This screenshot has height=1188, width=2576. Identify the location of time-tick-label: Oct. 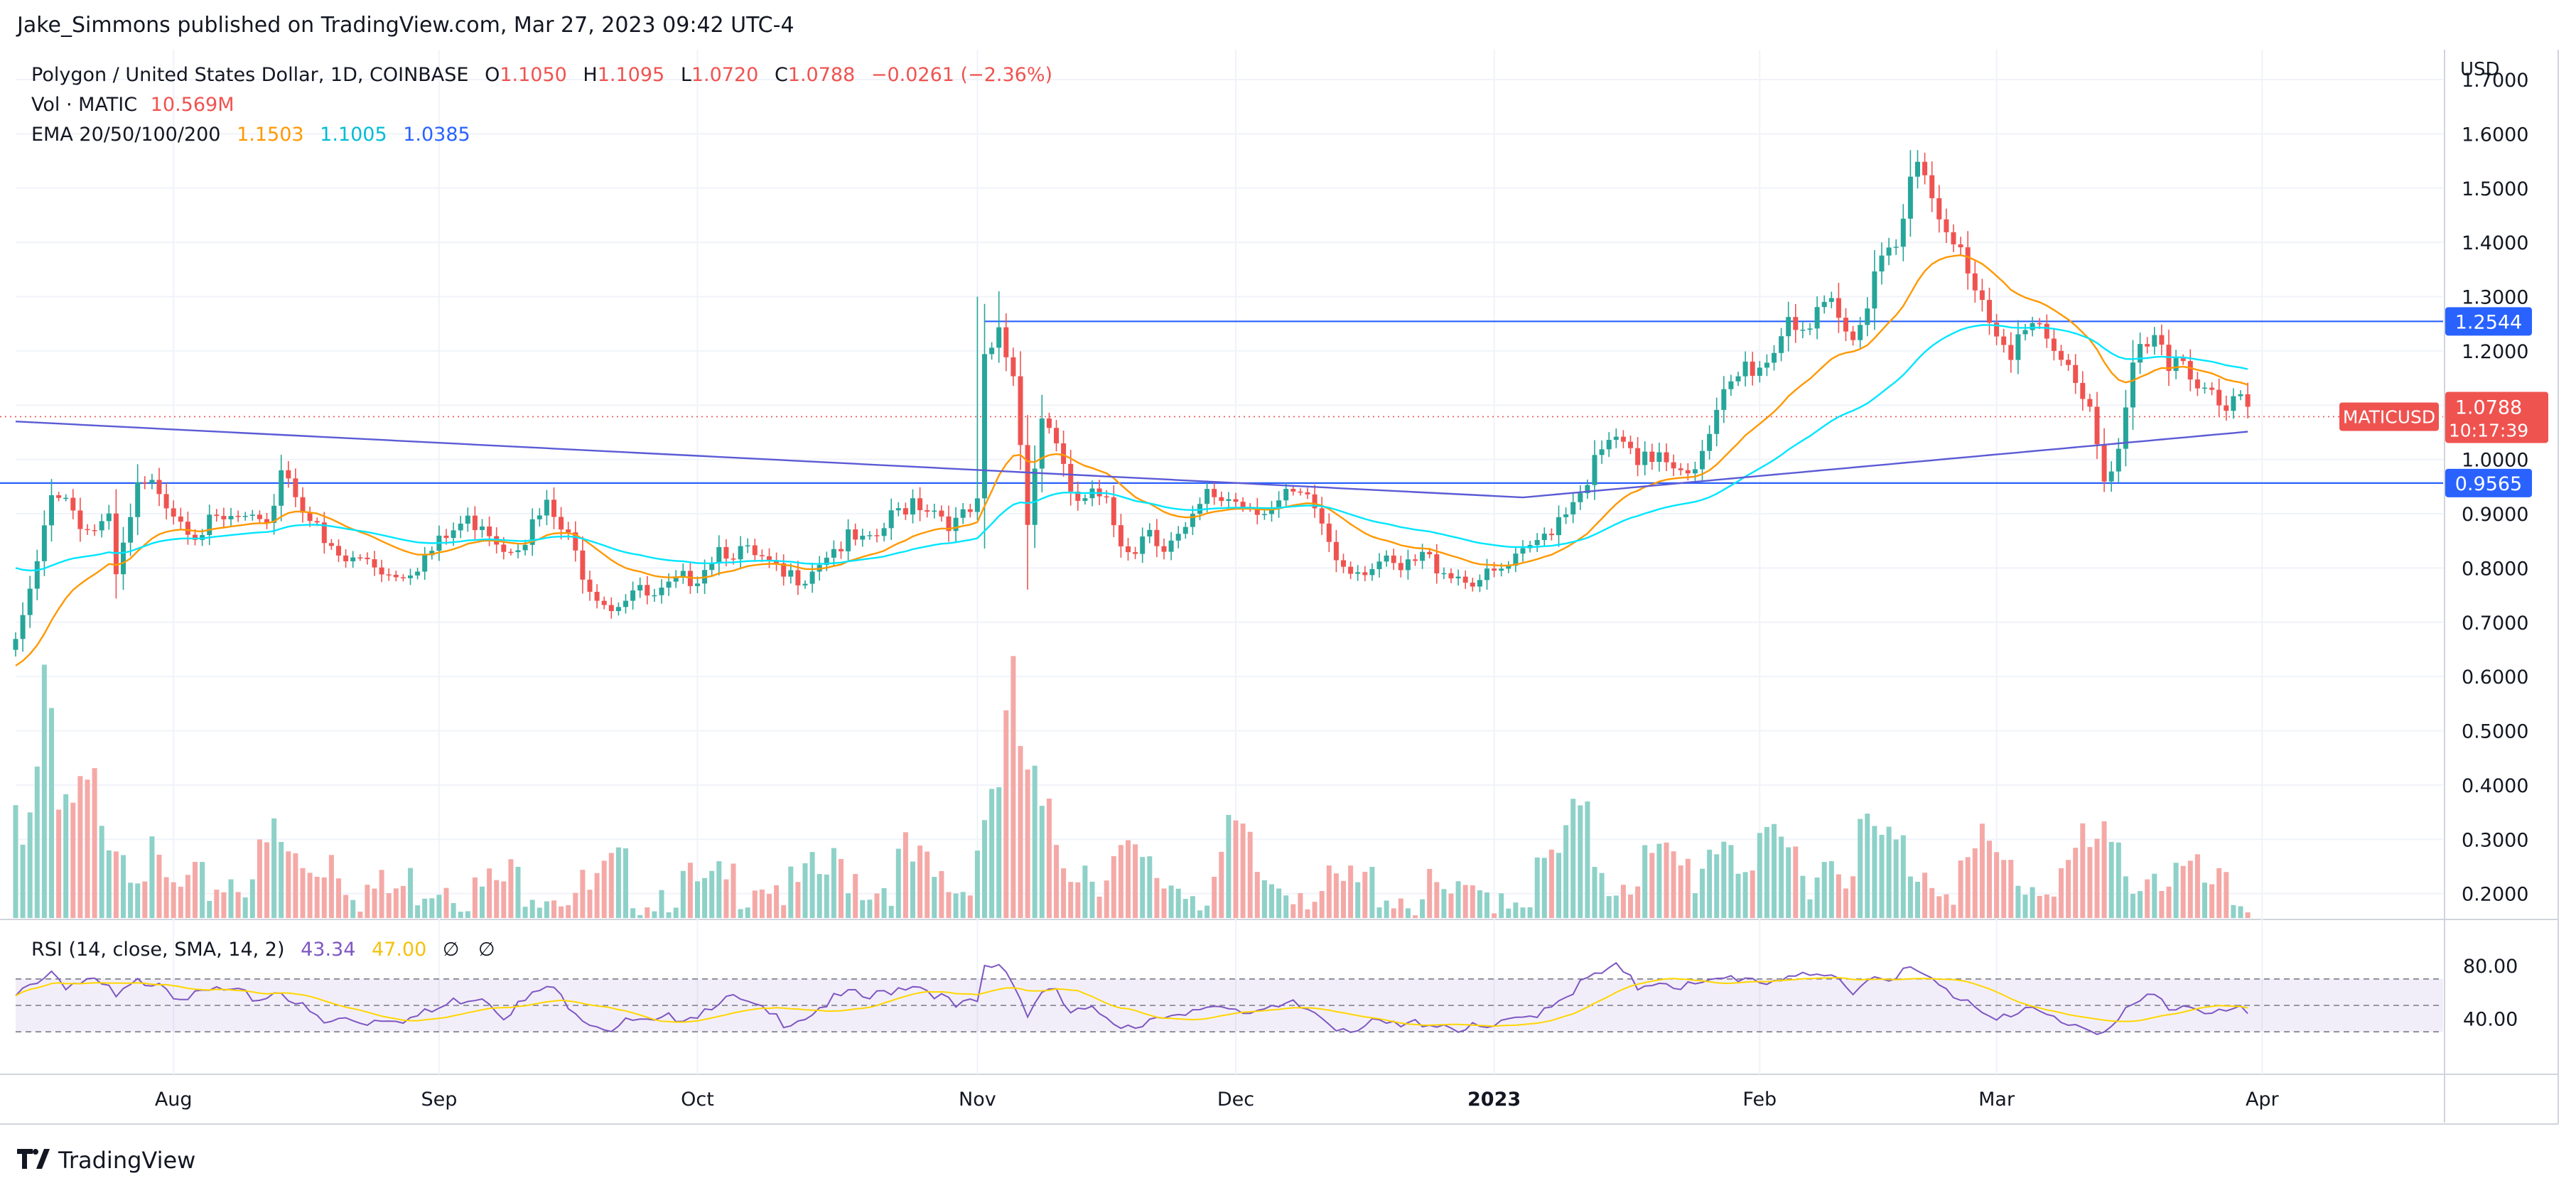
(697, 1100).